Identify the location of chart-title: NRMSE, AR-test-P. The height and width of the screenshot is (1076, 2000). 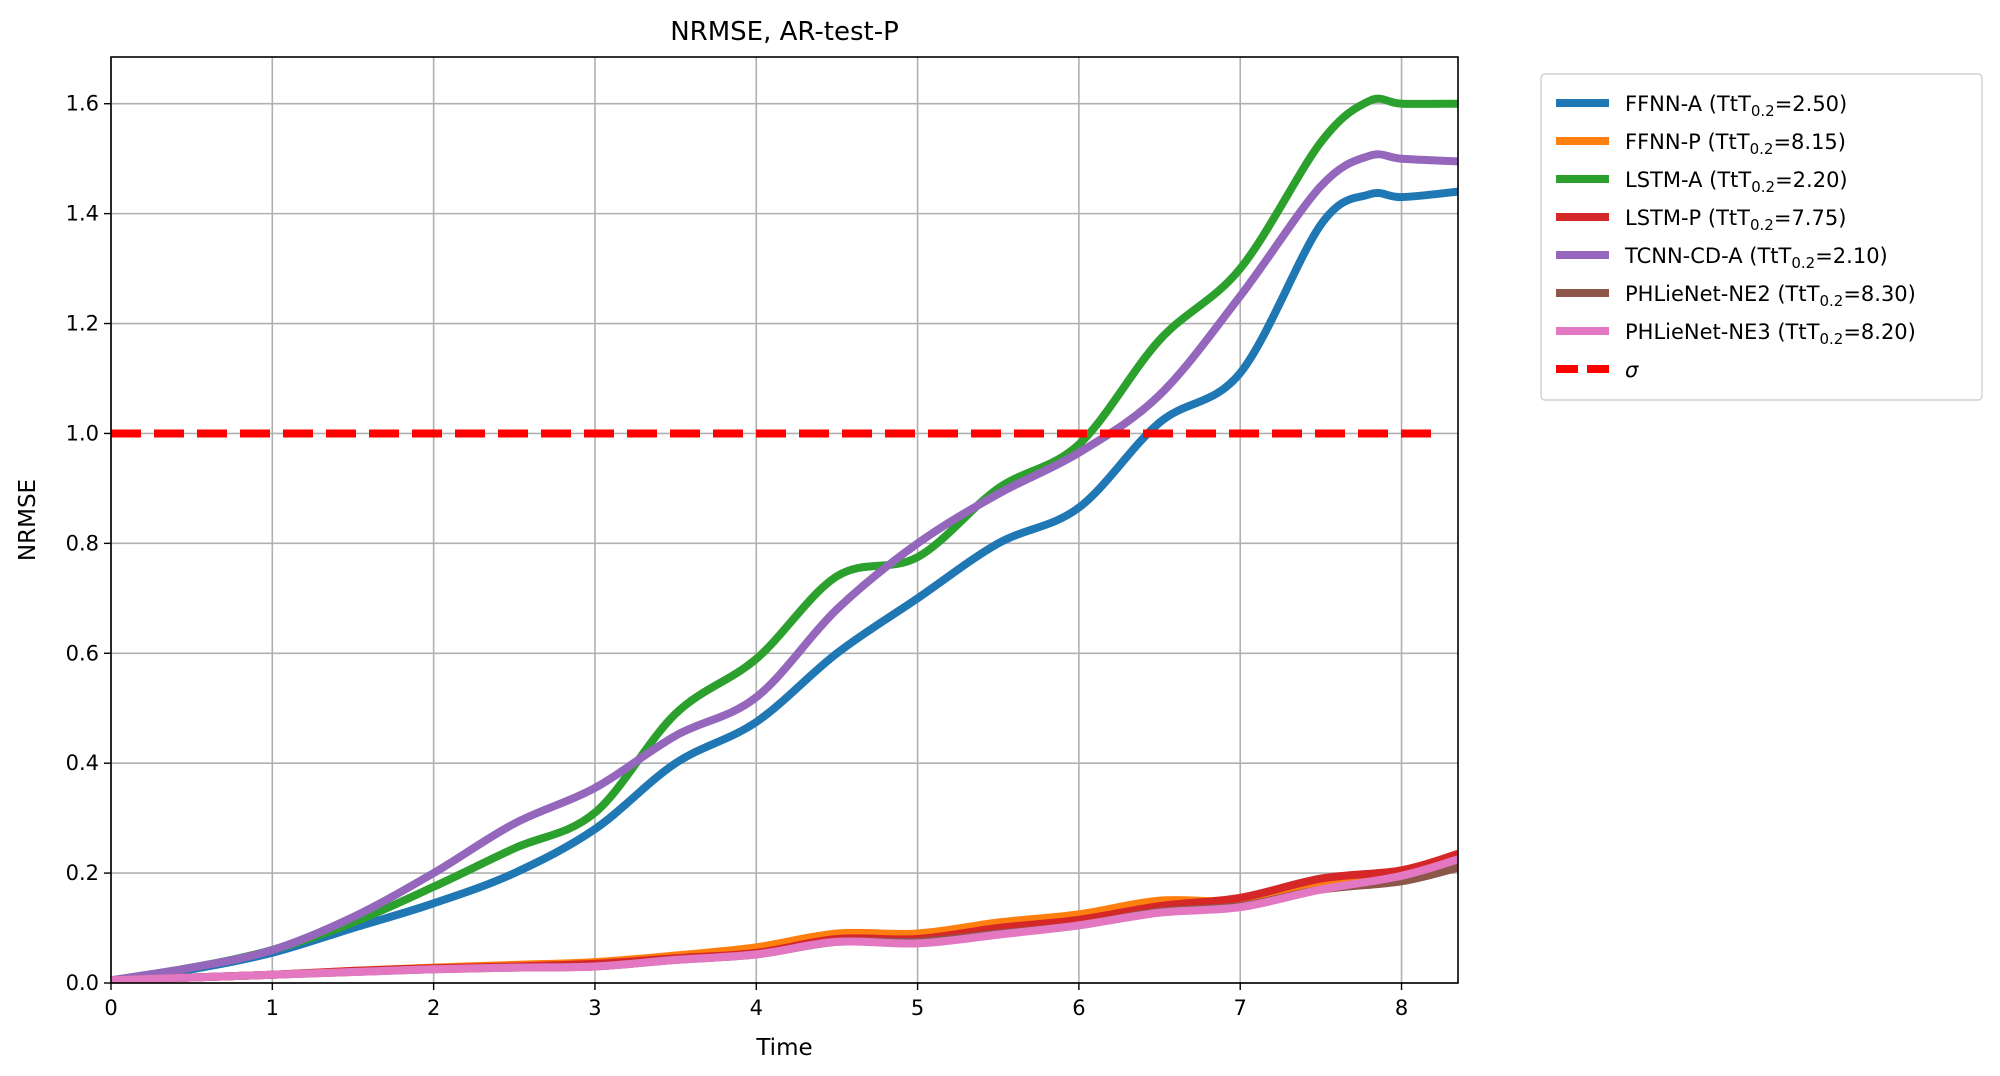
(784, 32).